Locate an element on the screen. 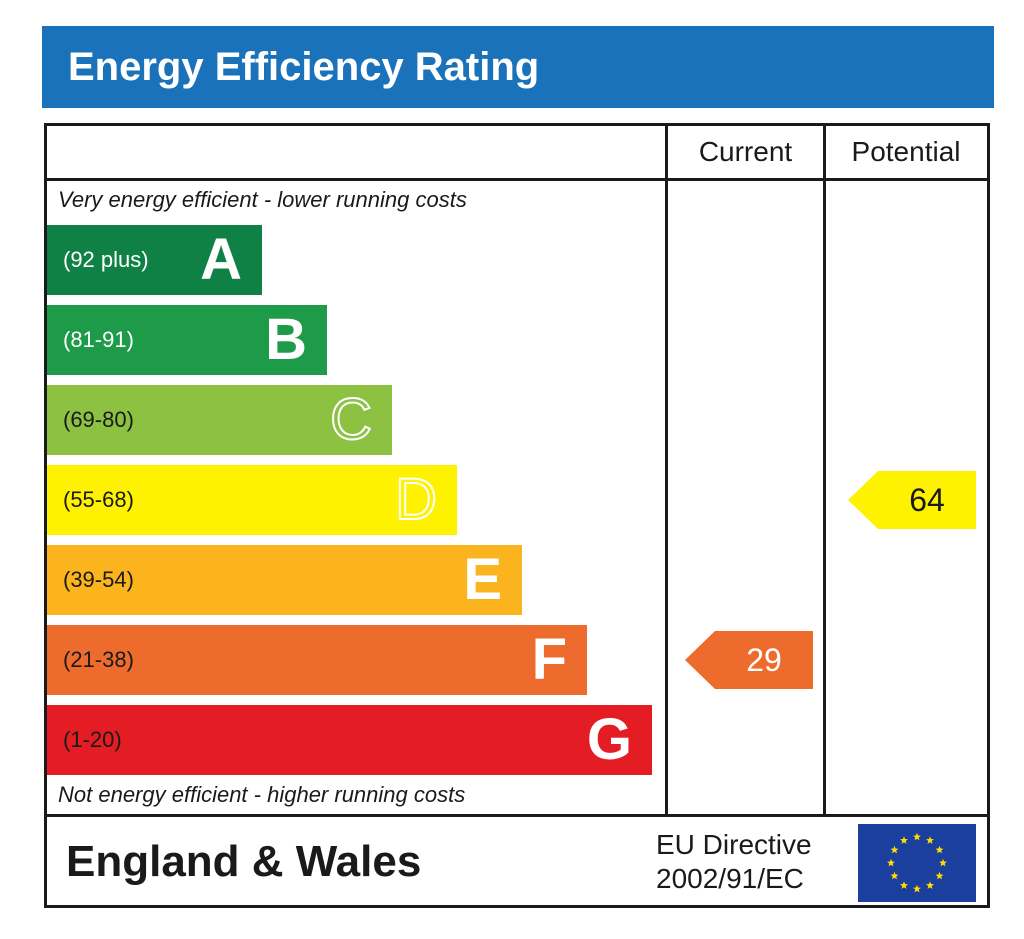 This screenshot has width=1024, height=939. band-letter: F is located at coordinates (549, 659).